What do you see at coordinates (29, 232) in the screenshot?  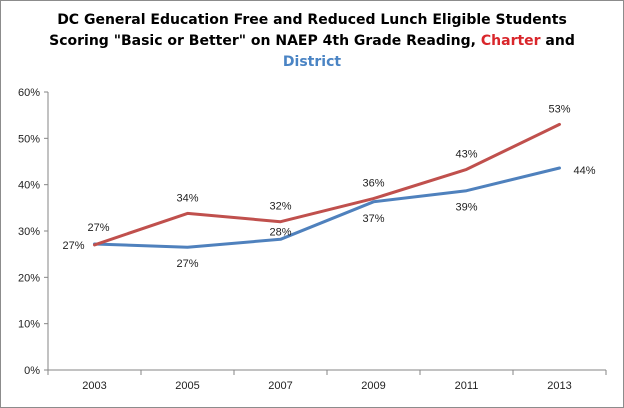 I see `y-tick-label: 30%` at bounding box center [29, 232].